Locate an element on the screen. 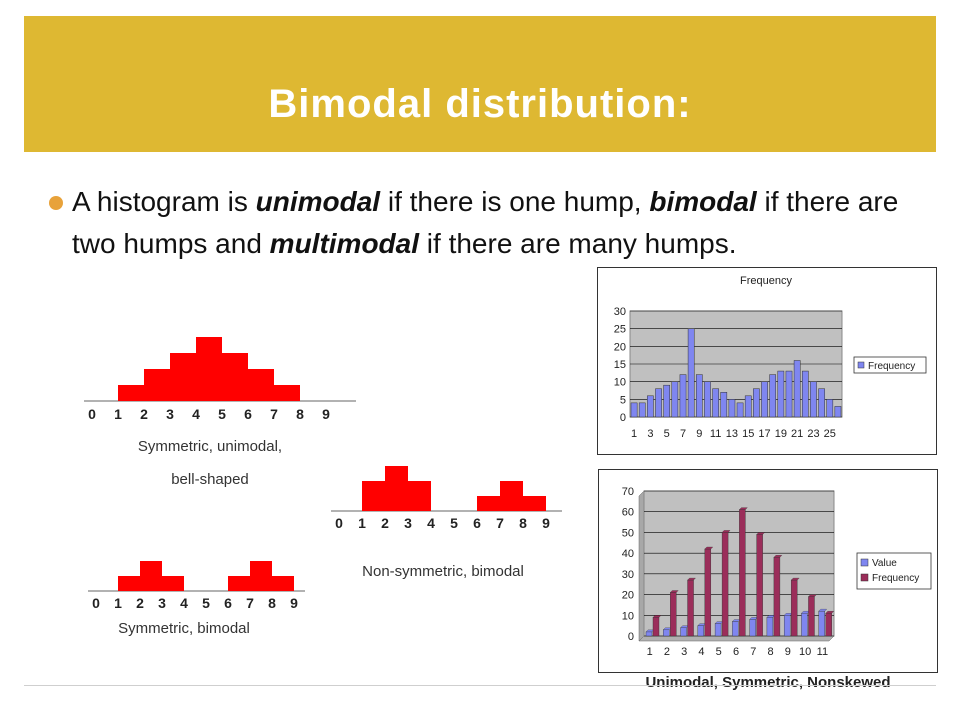 The height and width of the screenshot is (720, 960). histogram-symmetric-bimodal: 0 1 2 3 4 5 6 7 8 9 Symmetric, bimodal is located at coordinates (196, 599).